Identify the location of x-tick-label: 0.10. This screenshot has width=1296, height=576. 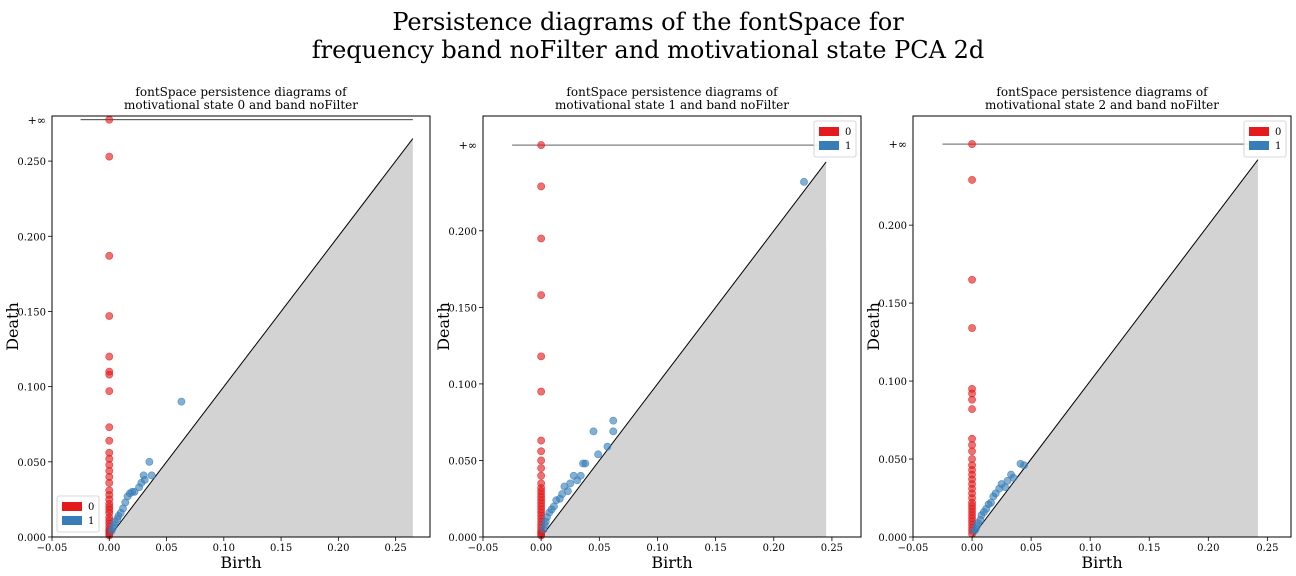
(657, 548).